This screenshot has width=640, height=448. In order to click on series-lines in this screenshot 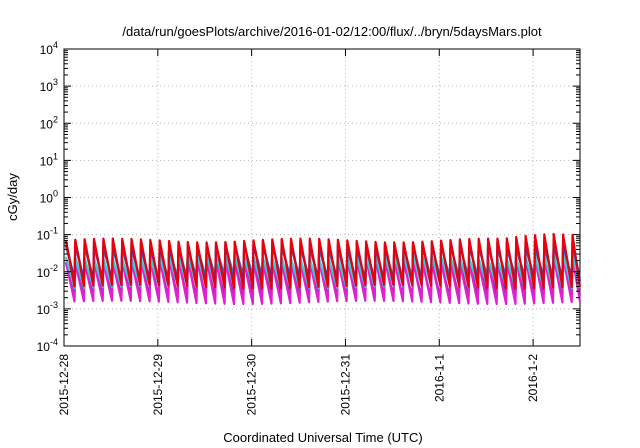, I will do `click(323, 269)`.